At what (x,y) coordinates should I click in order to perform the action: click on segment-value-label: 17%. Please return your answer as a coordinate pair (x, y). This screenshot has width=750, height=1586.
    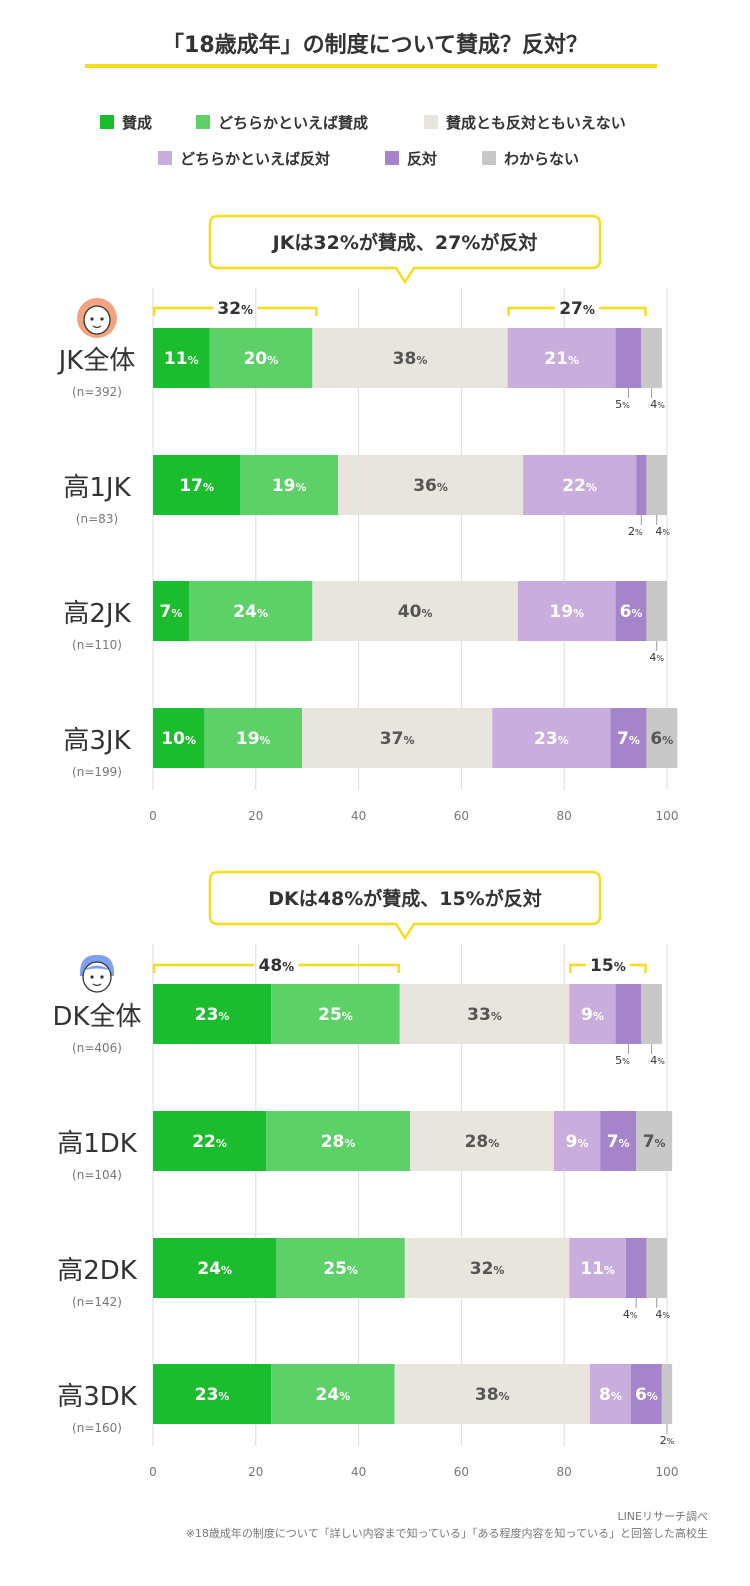
    Looking at the image, I should click on (196, 486).